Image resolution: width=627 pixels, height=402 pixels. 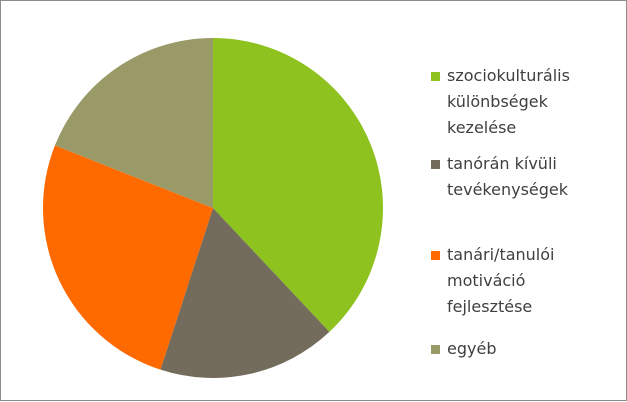 What do you see at coordinates (508, 176) in the screenshot?
I see `legend-label: tanórán kívüli tevékenységek` at bounding box center [508, 176].